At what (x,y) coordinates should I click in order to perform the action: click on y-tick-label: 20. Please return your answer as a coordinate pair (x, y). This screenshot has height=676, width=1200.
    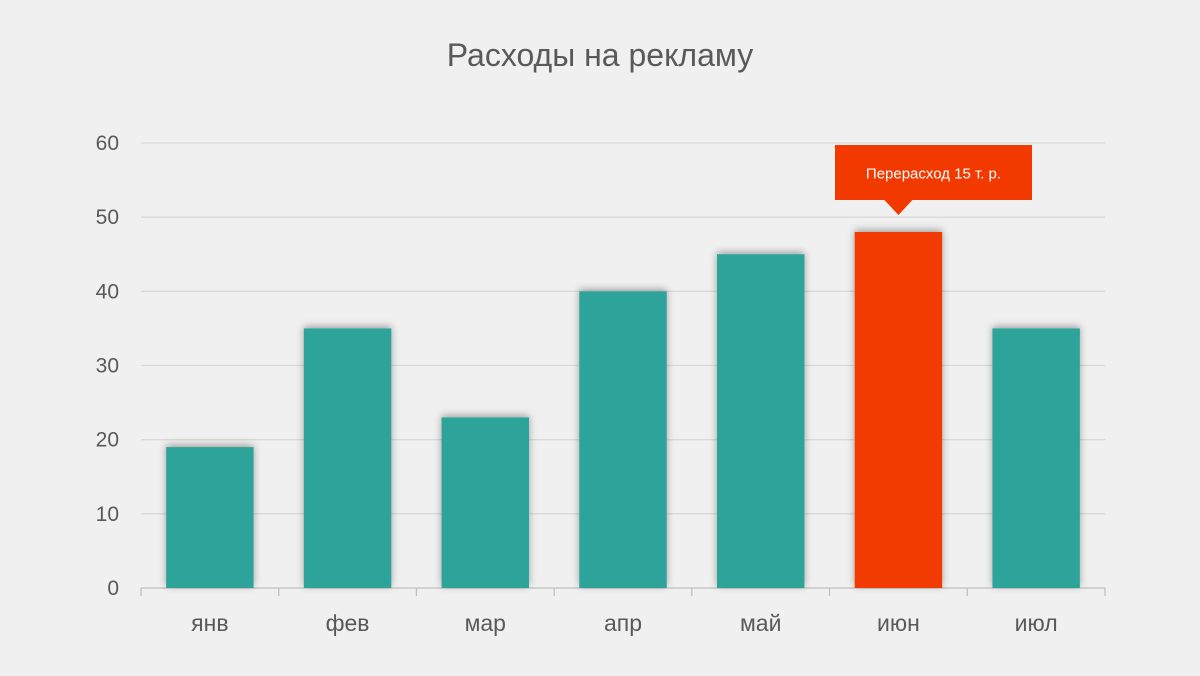
    Looking at the image, I should click on (107, 440).